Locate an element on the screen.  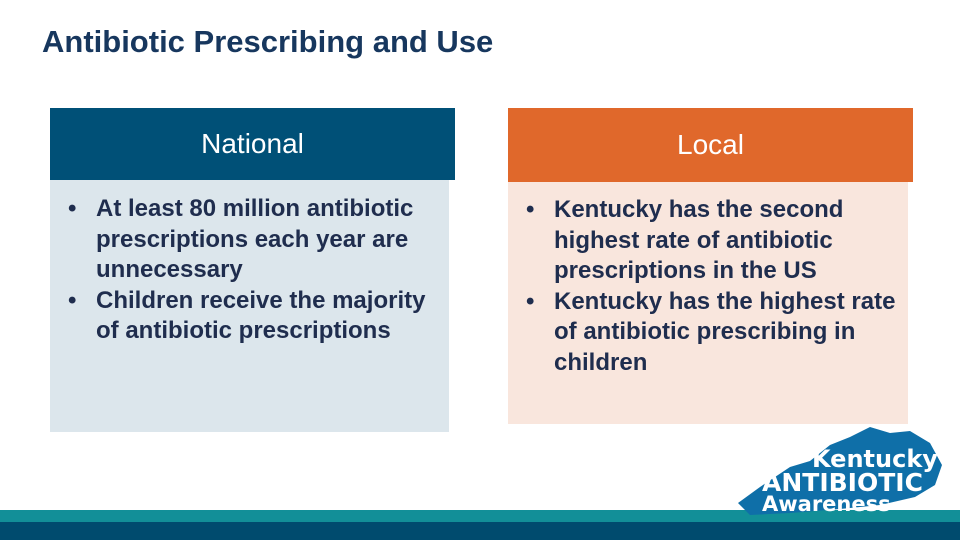
local-header: Local is located at coordinates (710, 145).